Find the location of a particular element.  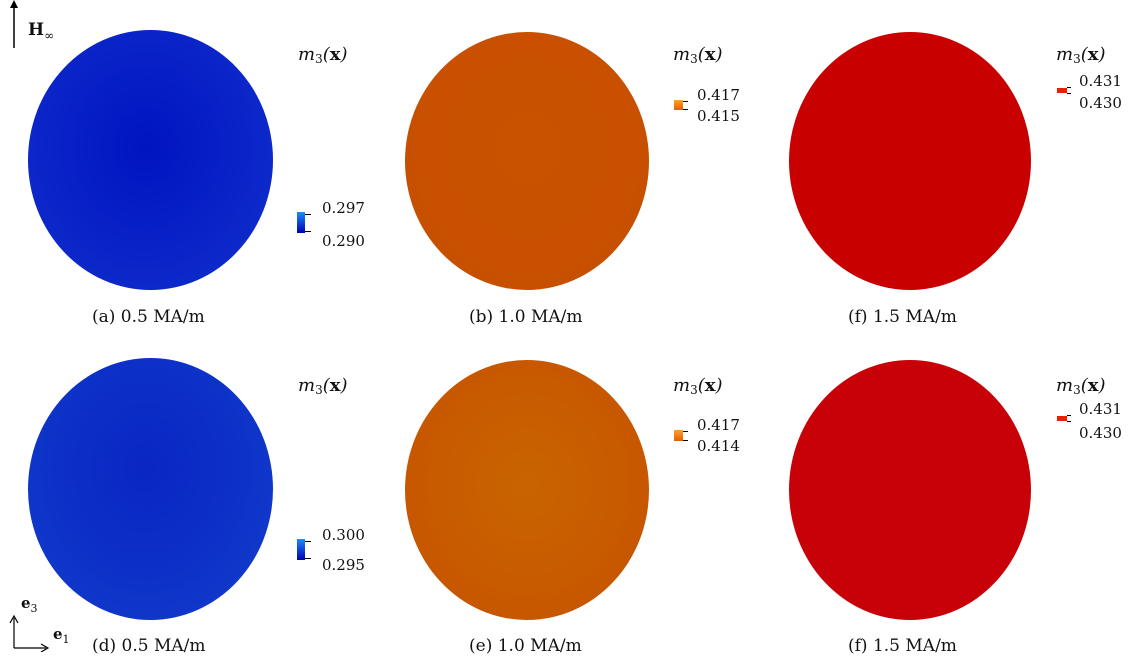

magnetization-disk-d is located at coordinates (150, 489).